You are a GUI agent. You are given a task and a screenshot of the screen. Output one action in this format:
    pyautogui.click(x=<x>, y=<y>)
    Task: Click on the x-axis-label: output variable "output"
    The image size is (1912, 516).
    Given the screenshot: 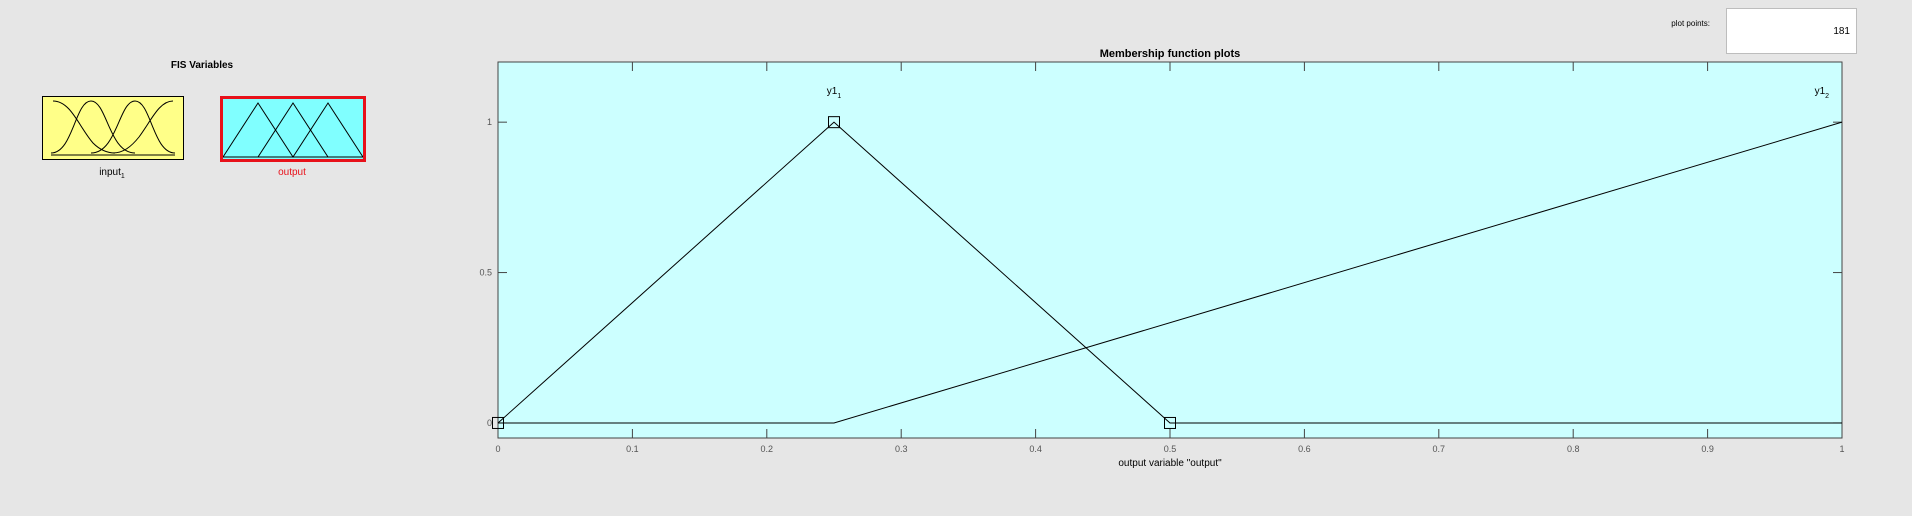 What is the action you would take?
    pyautogui.click(x=1170, y=463)
    